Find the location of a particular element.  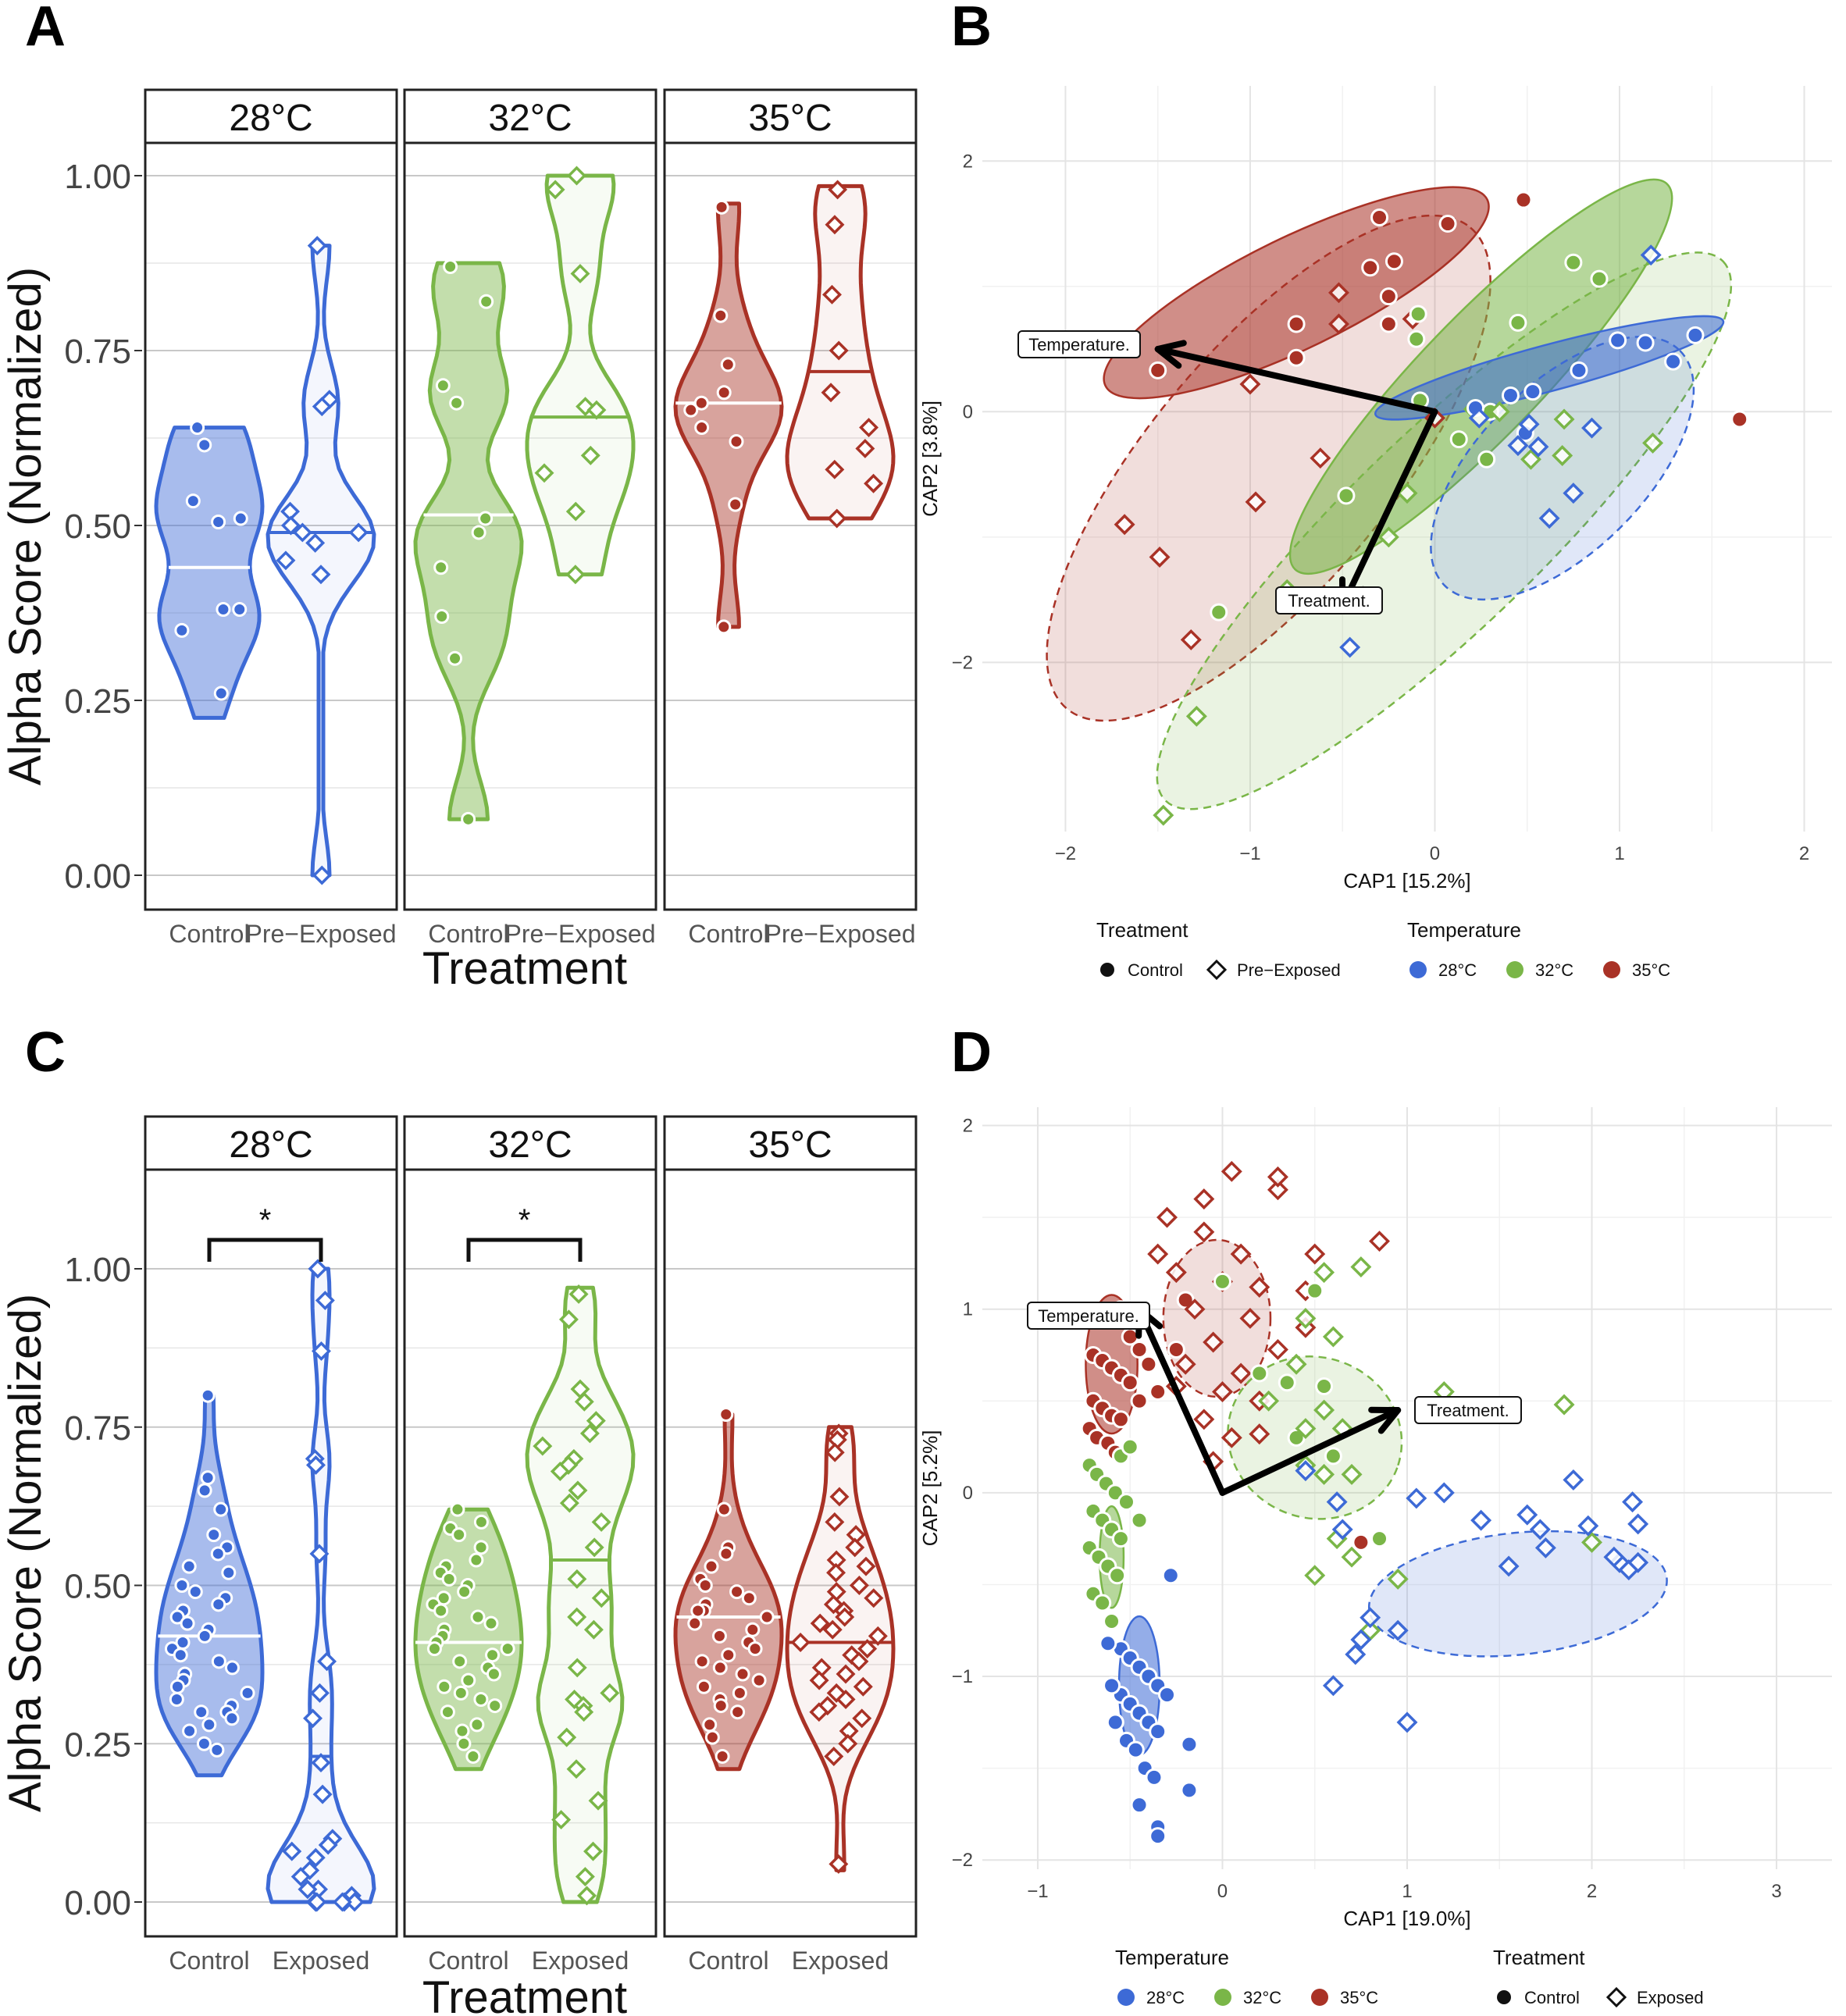

y-tick-label: −1 is located at coordinates (963, 1676).